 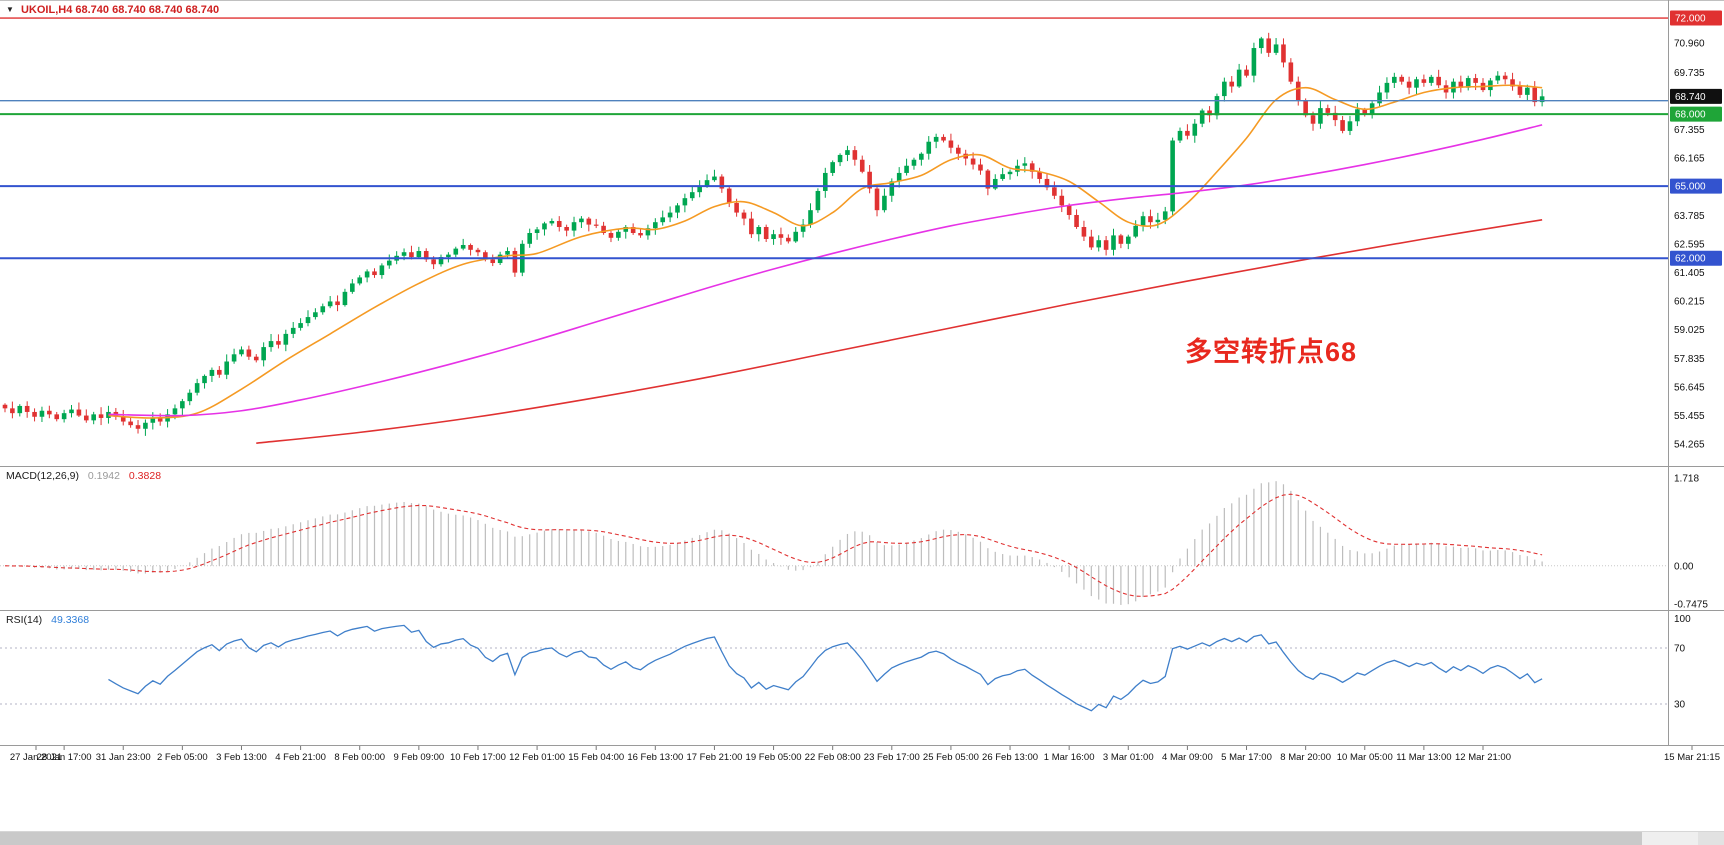 I want to click on time-tick-label: 8 Mar 20:00, so click(x=1305, y=757).